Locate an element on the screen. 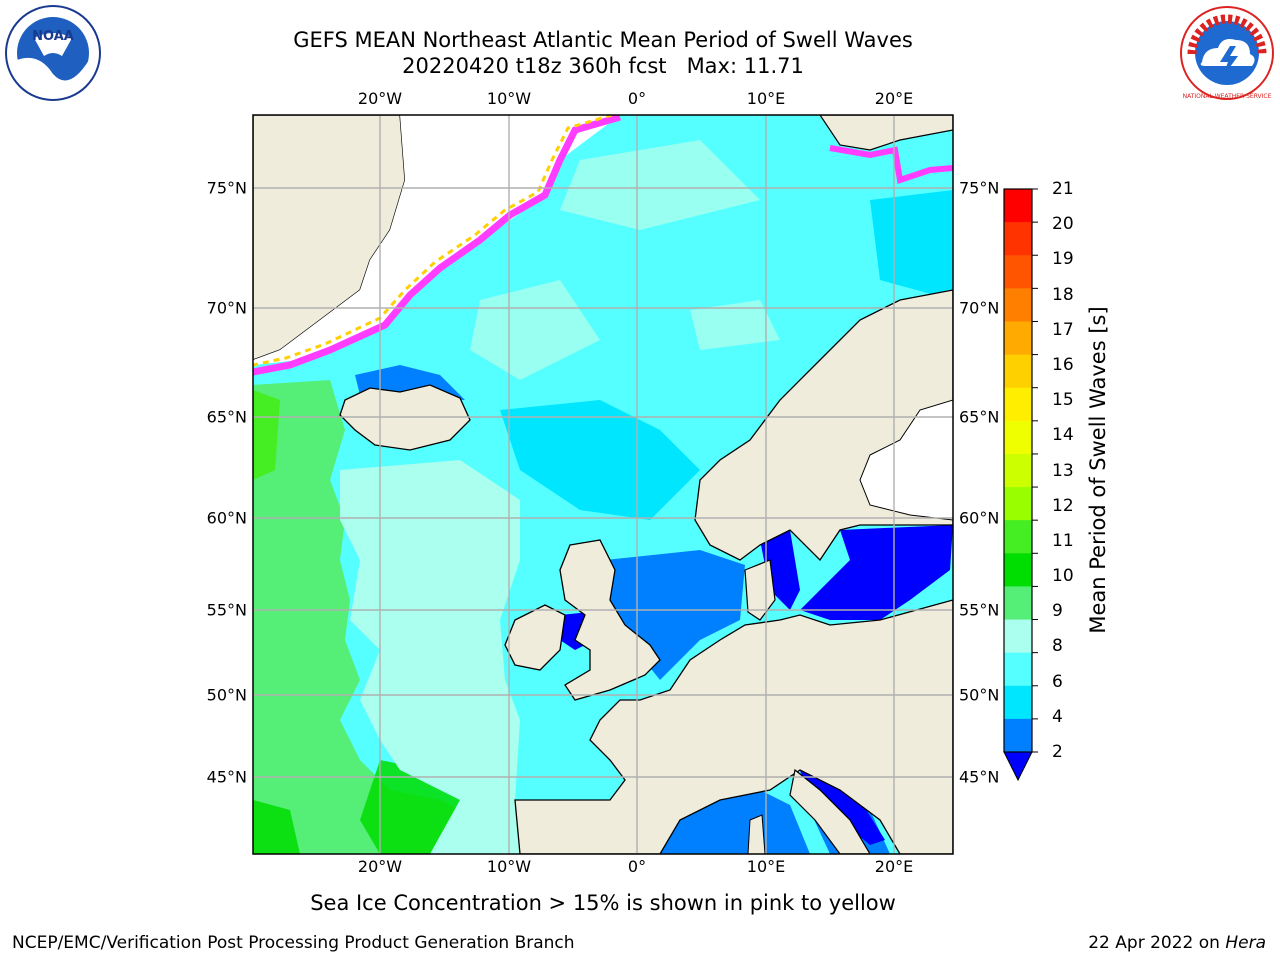  lat-label-right-75n: 75°N is located at coordinates (979, 188).